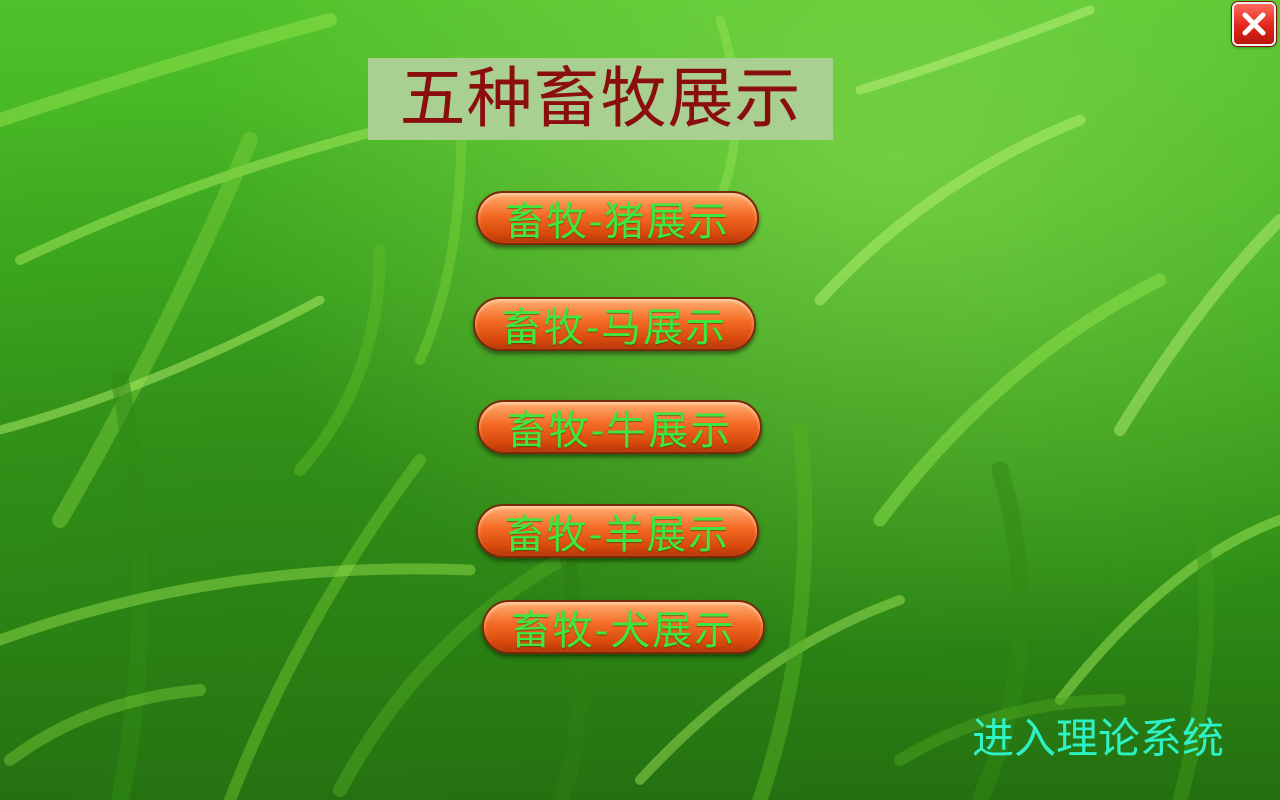  I want to click on close-button, so click(1254, 24).